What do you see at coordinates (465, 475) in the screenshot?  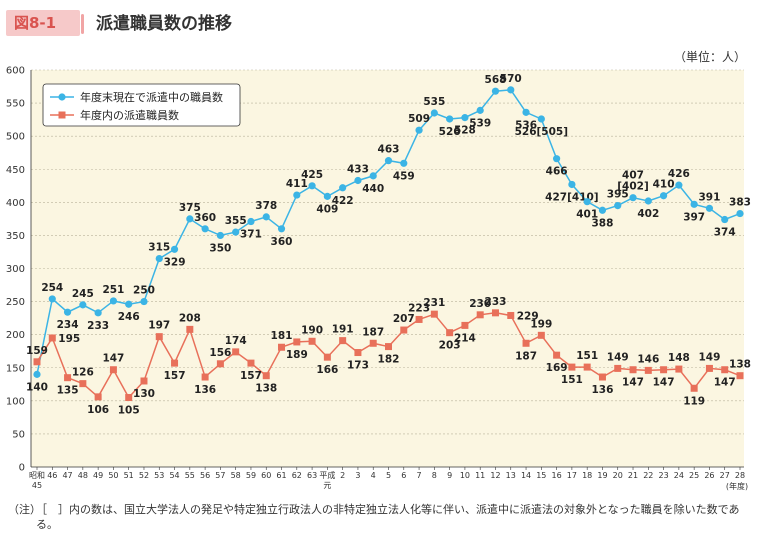 I see `x-tick-label-28: 10` at bounding box center [465, 475].